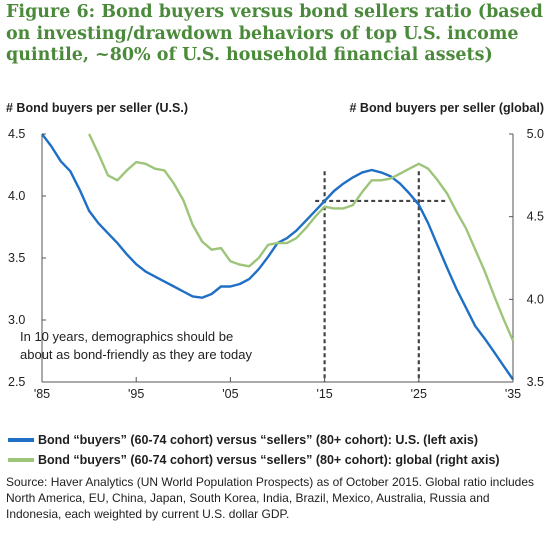  What do you see at coordinates (21, 460) in the screenshot?
I see `legend-swatch-global` at bounding box center [21, 460].